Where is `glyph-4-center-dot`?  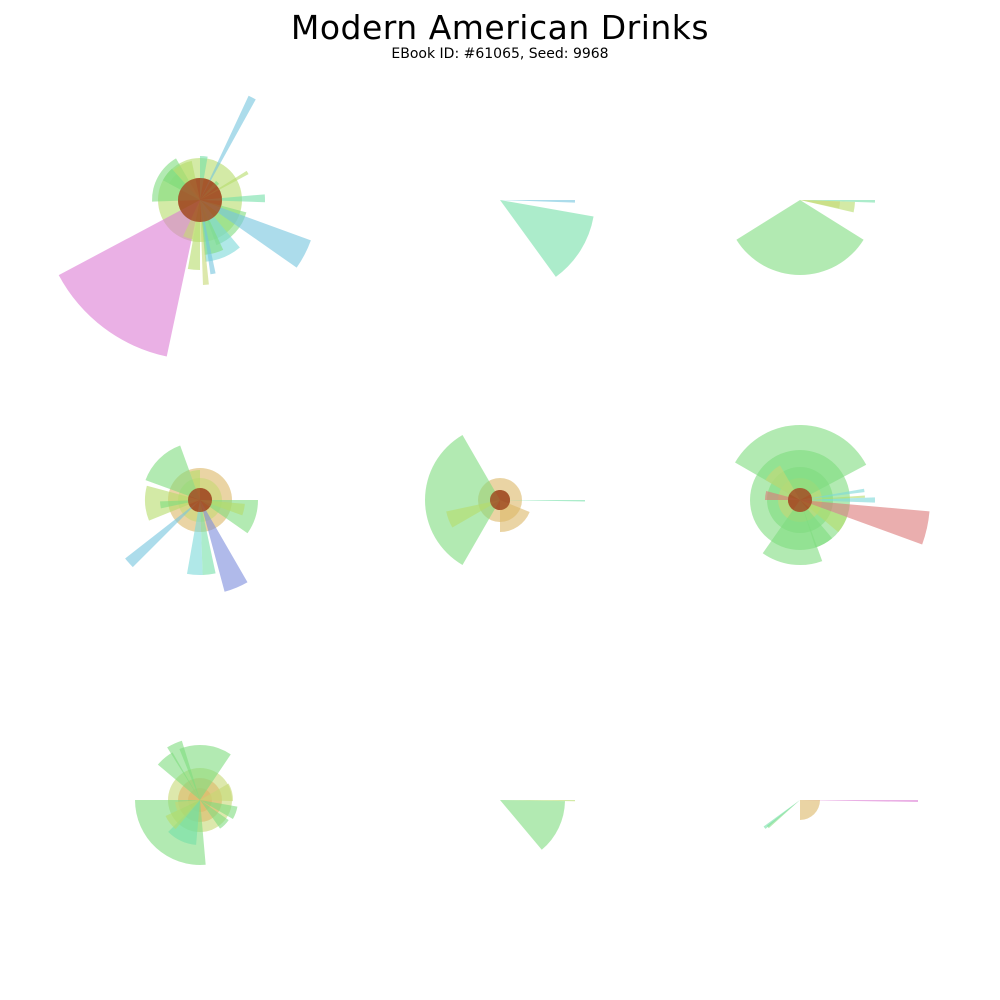 glyph-4-center-dot is located at coordinates (200, 500).